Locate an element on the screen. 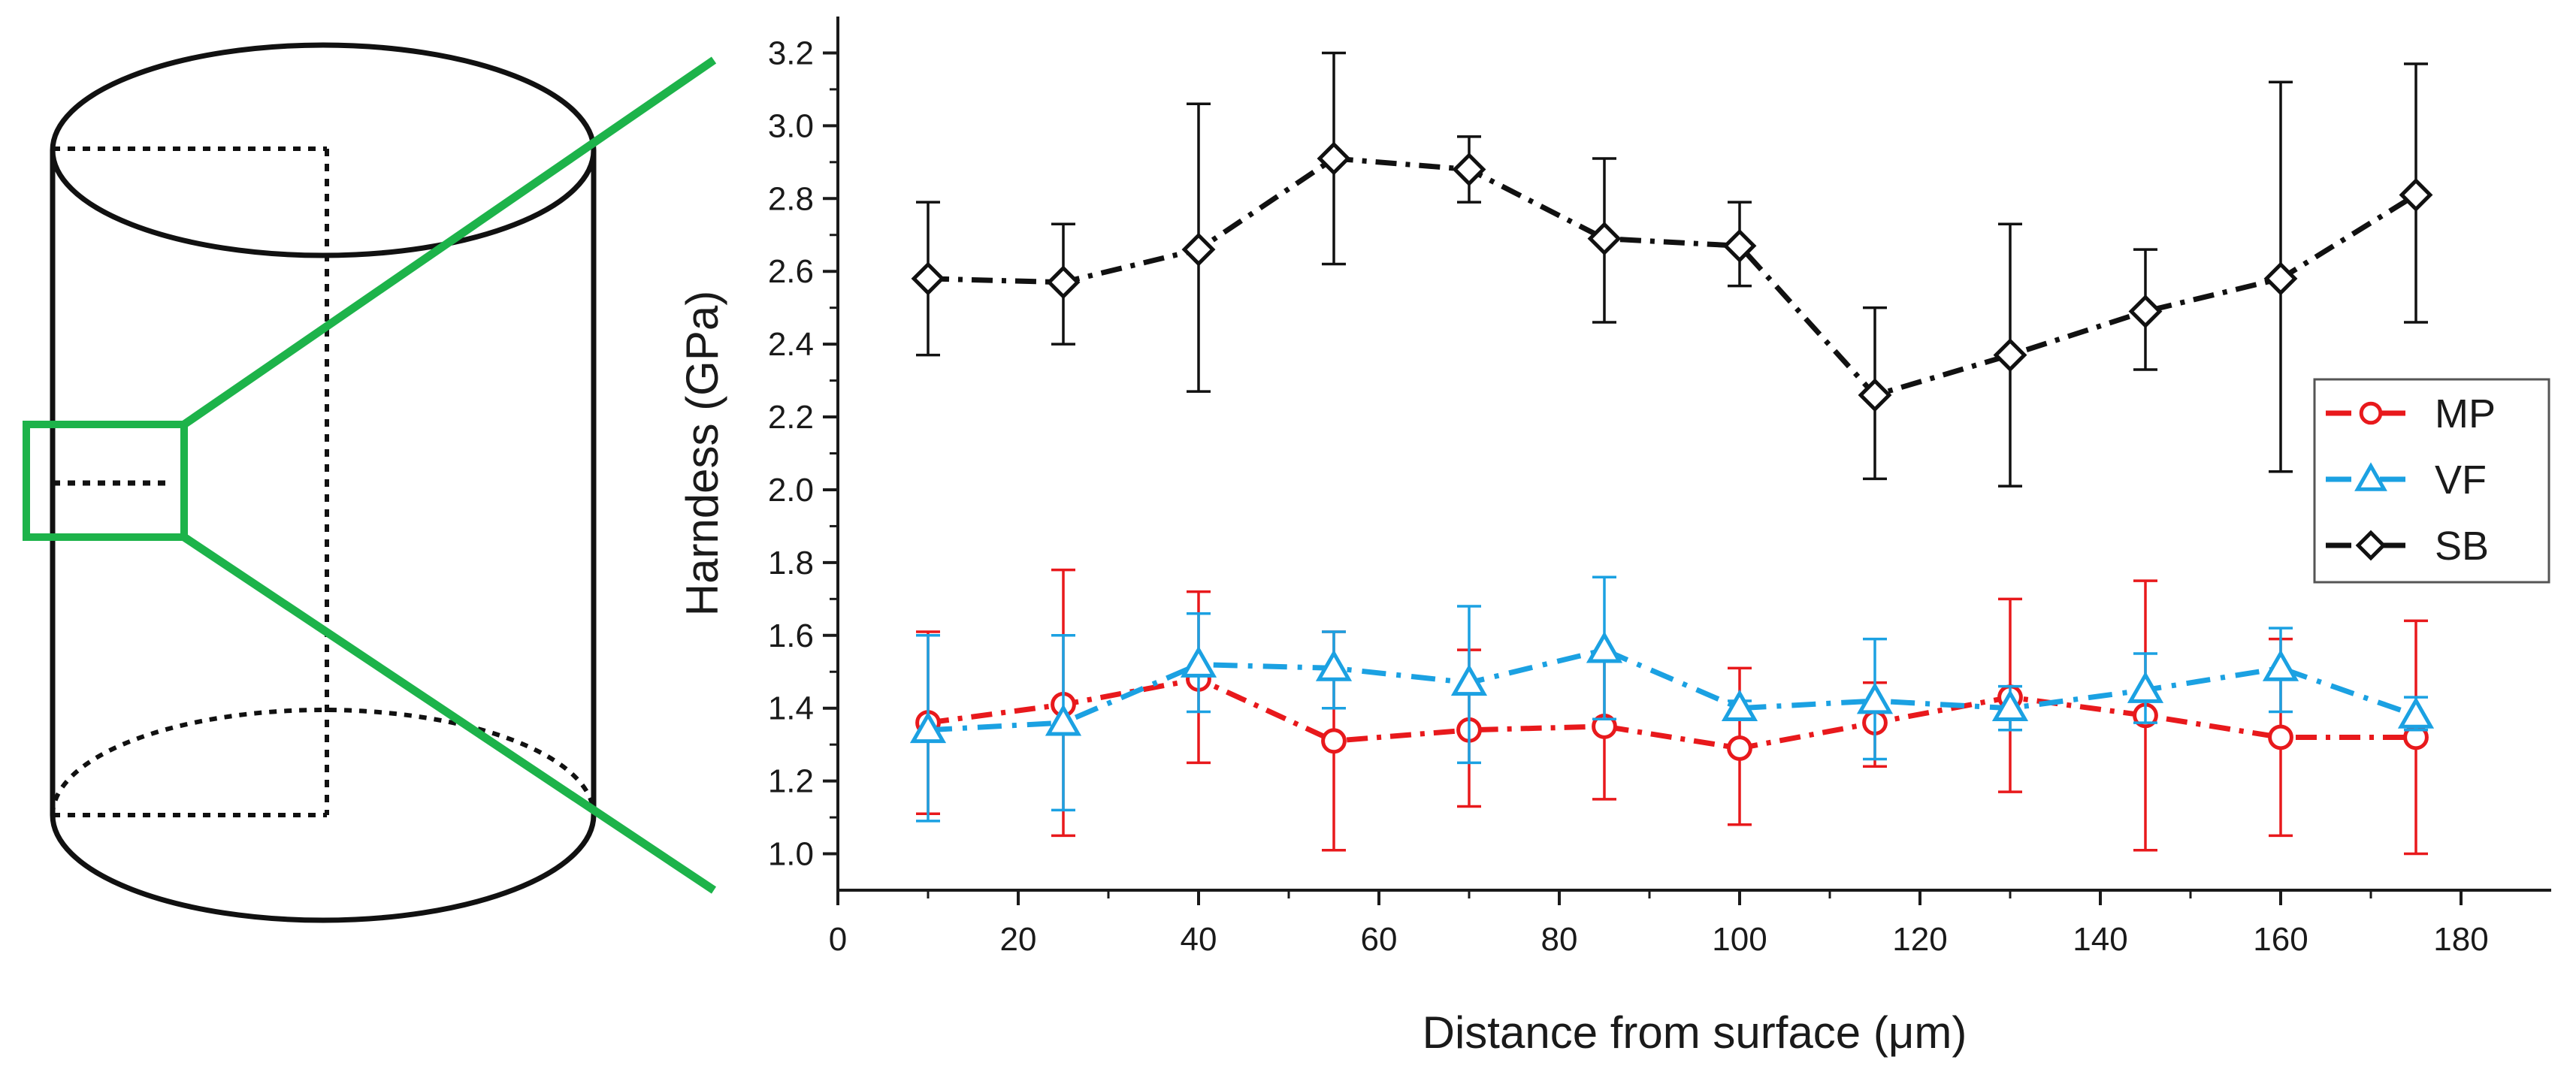 Image resolution: width=2576 pixels, height=1078 pixels. y-tick-label: 1.8 is located at coordinates (791, 563).